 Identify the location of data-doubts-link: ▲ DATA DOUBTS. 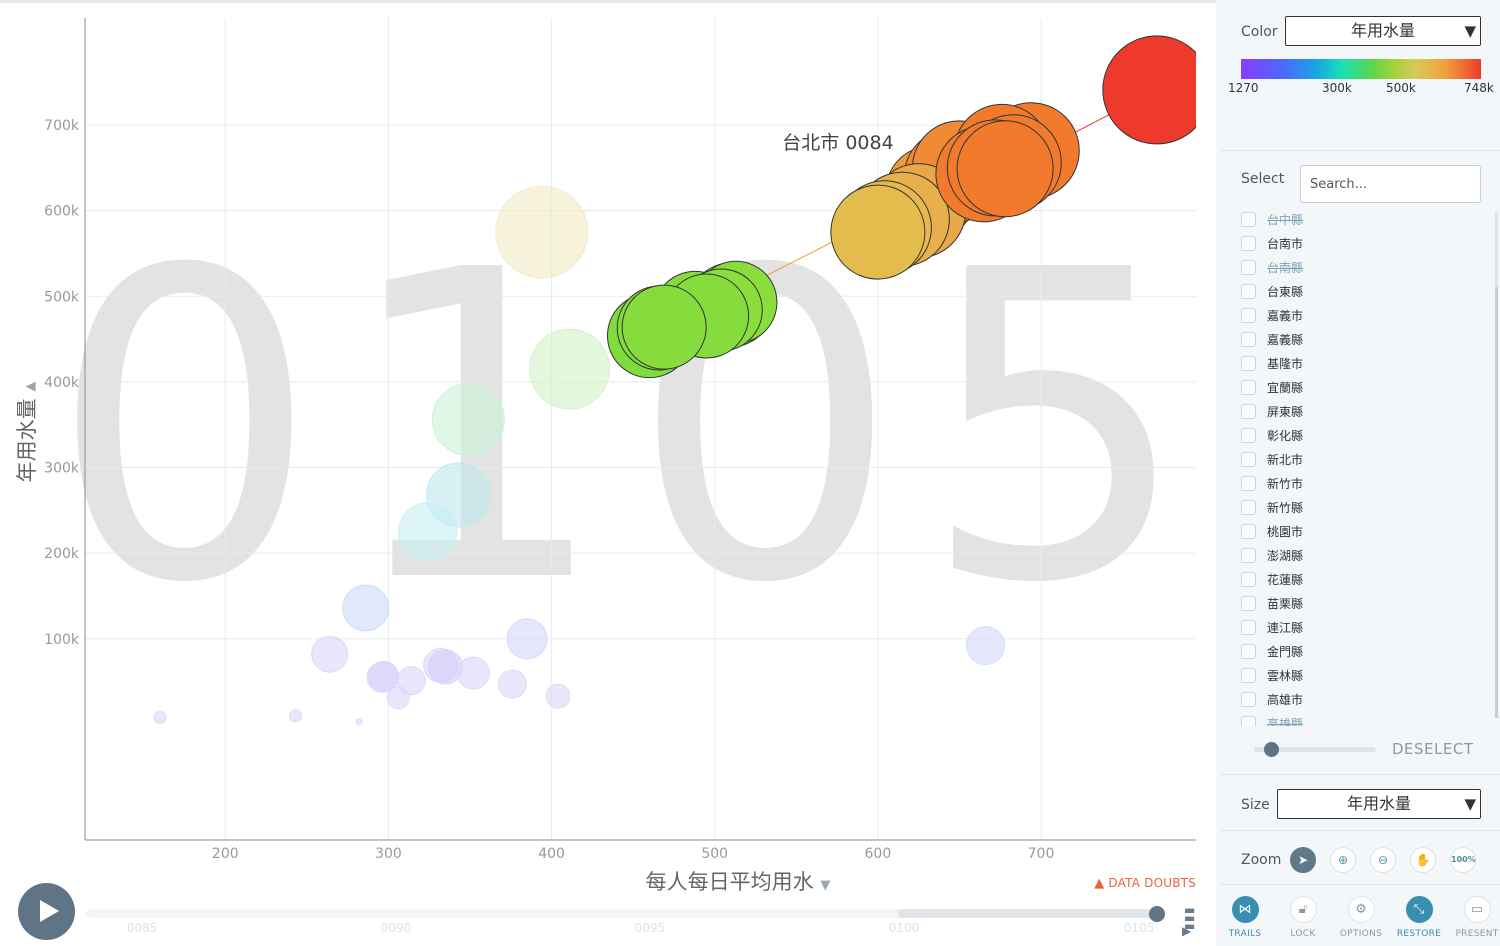
(1145, 883).